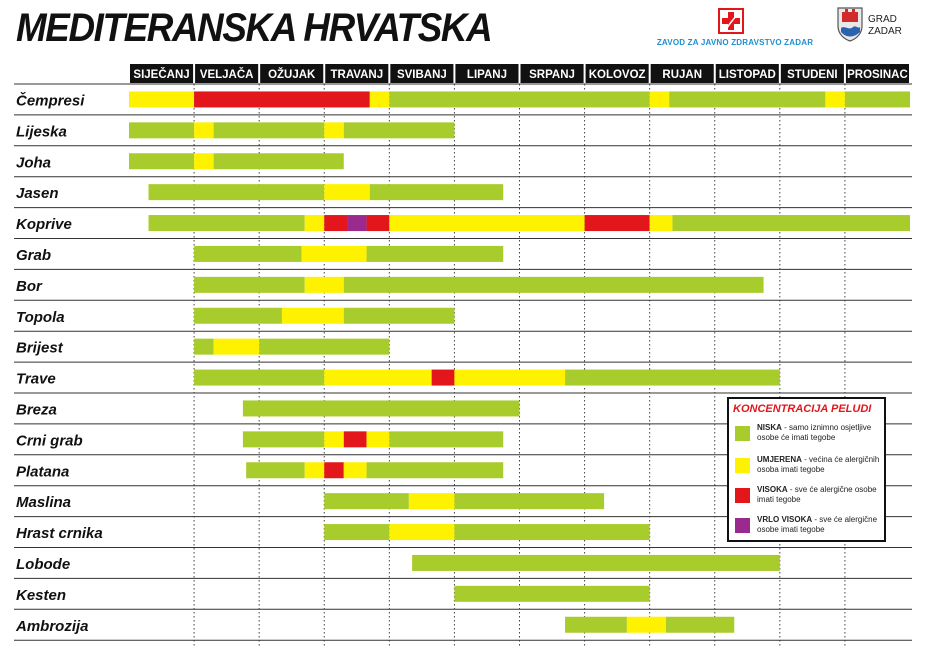 The image size is (940, 659). I want to click on plant-label: Lijeska, so click(41, 131).